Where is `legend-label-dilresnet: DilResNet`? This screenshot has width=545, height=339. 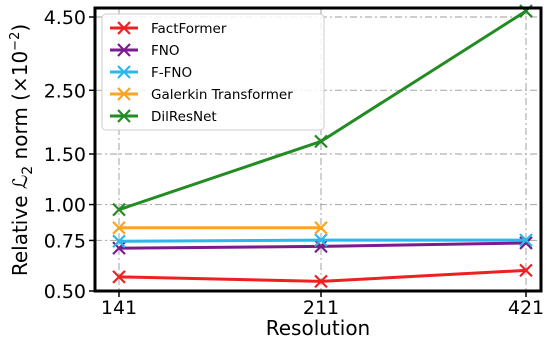
legend-label-dilresnet: DilResNet is located at coordinates (184, 117).